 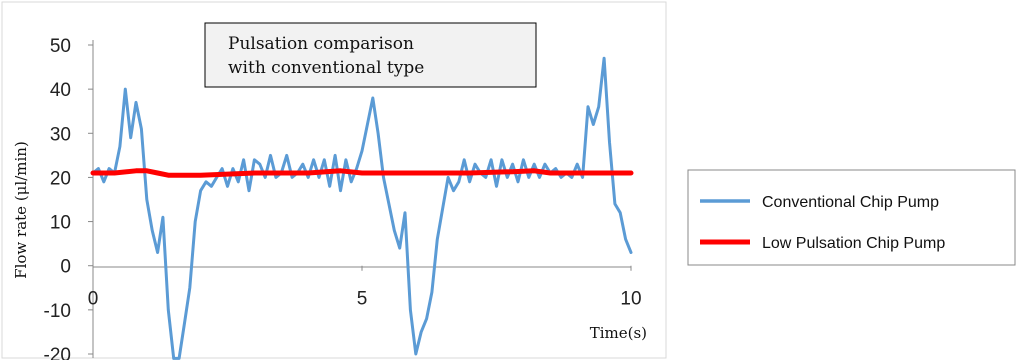 What do you see at coordinates (21, 210) in the screenshot?
I see `y-axis-title: Flow rate (μl/min)` at bounding box center [21, 210].